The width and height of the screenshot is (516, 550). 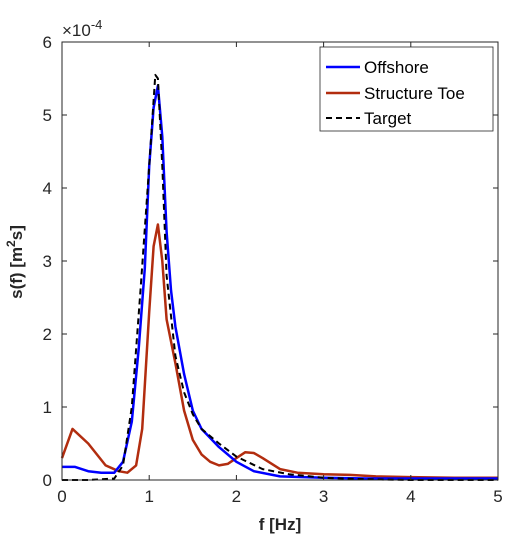 What do you see at coordinates (47, 261) in the screenshot?
I see `y-tick-label: 3` at bounding box center [47, 261].